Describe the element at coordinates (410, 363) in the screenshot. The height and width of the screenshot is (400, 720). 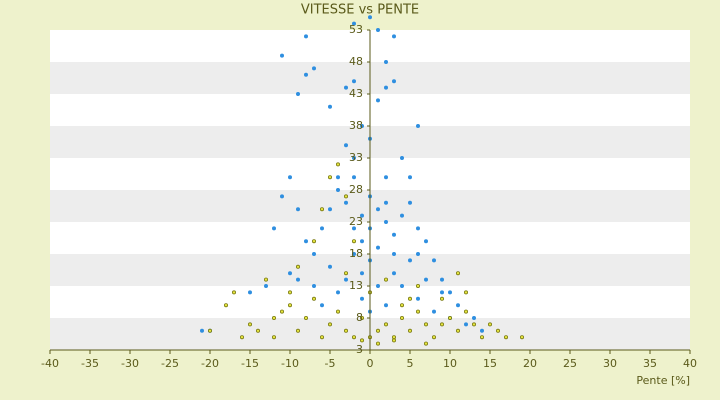
I see `x-tick-label: 5` at that location.